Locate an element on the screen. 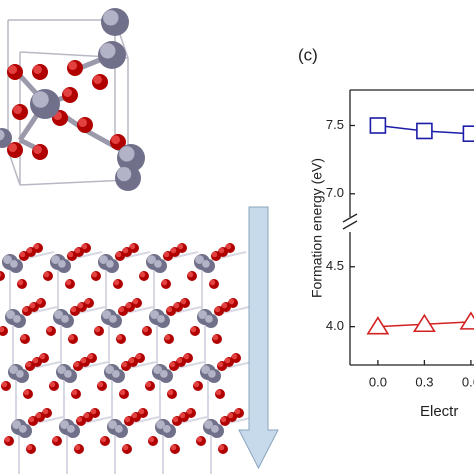  x-tick-label: 0.0 is located at coordinates (378, 381).